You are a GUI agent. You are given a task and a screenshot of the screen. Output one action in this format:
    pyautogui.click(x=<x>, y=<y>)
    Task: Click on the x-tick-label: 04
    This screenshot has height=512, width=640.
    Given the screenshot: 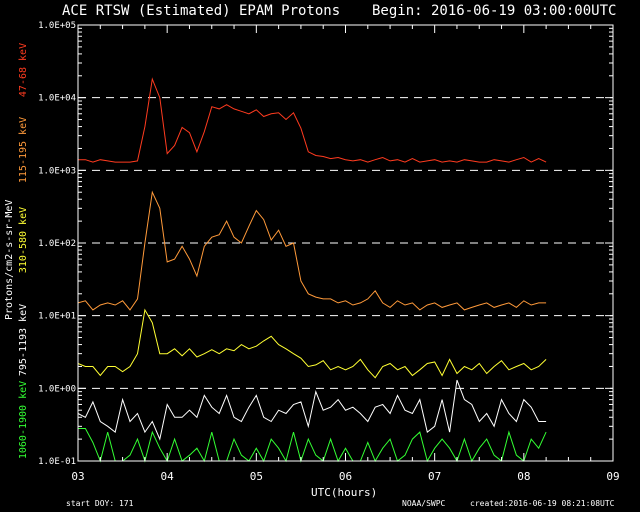 What is the action you would take?
    pyautogui.click(x=168, y=476)
    